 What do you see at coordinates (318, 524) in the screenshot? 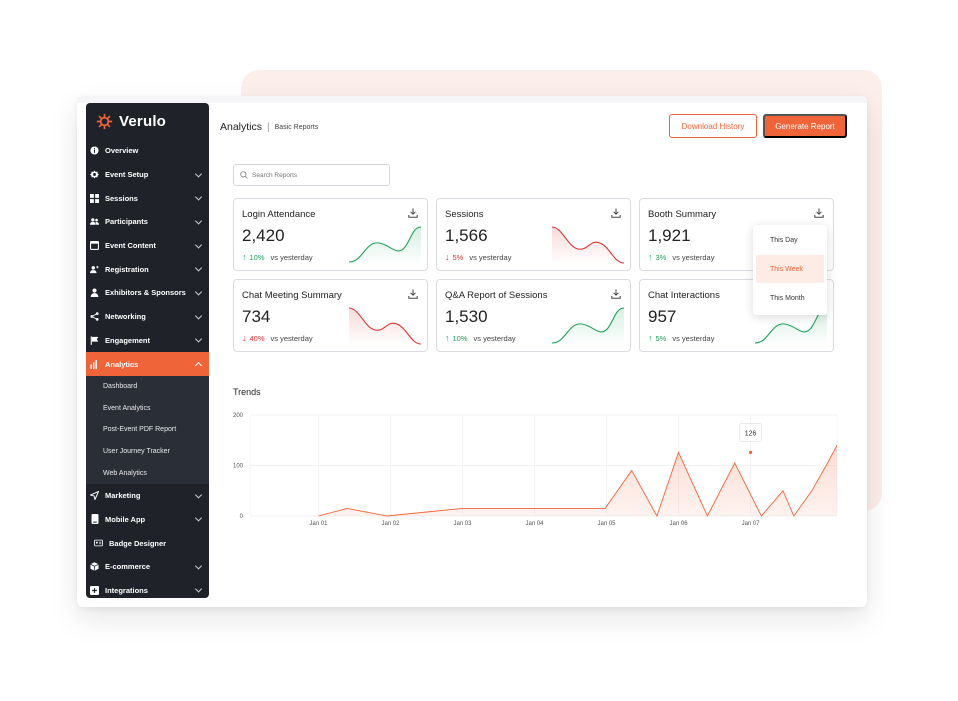
I see `x-tick-label: Jan 01` at bounding box center [318, 524].